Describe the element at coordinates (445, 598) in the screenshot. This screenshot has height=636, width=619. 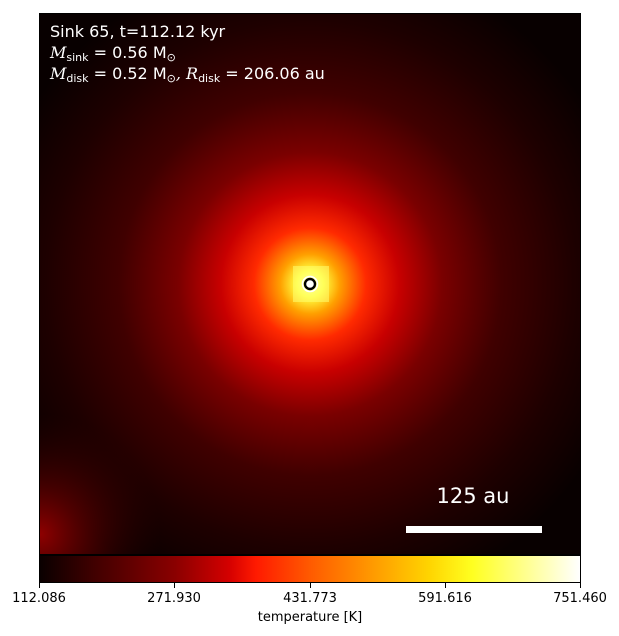
I see `colorbar-tick-label: 591.616` at that location.